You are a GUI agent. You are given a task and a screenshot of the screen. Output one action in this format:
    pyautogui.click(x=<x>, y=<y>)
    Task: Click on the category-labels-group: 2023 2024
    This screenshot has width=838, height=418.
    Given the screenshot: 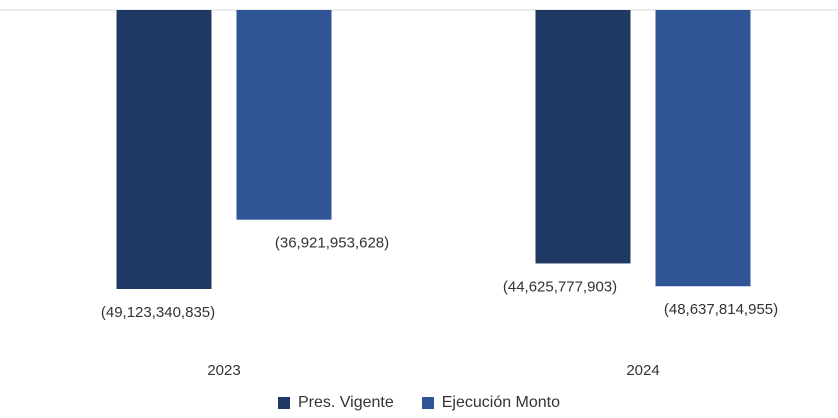 What is the action you would take?
    pyautogui.click(x=433, y=370)
    